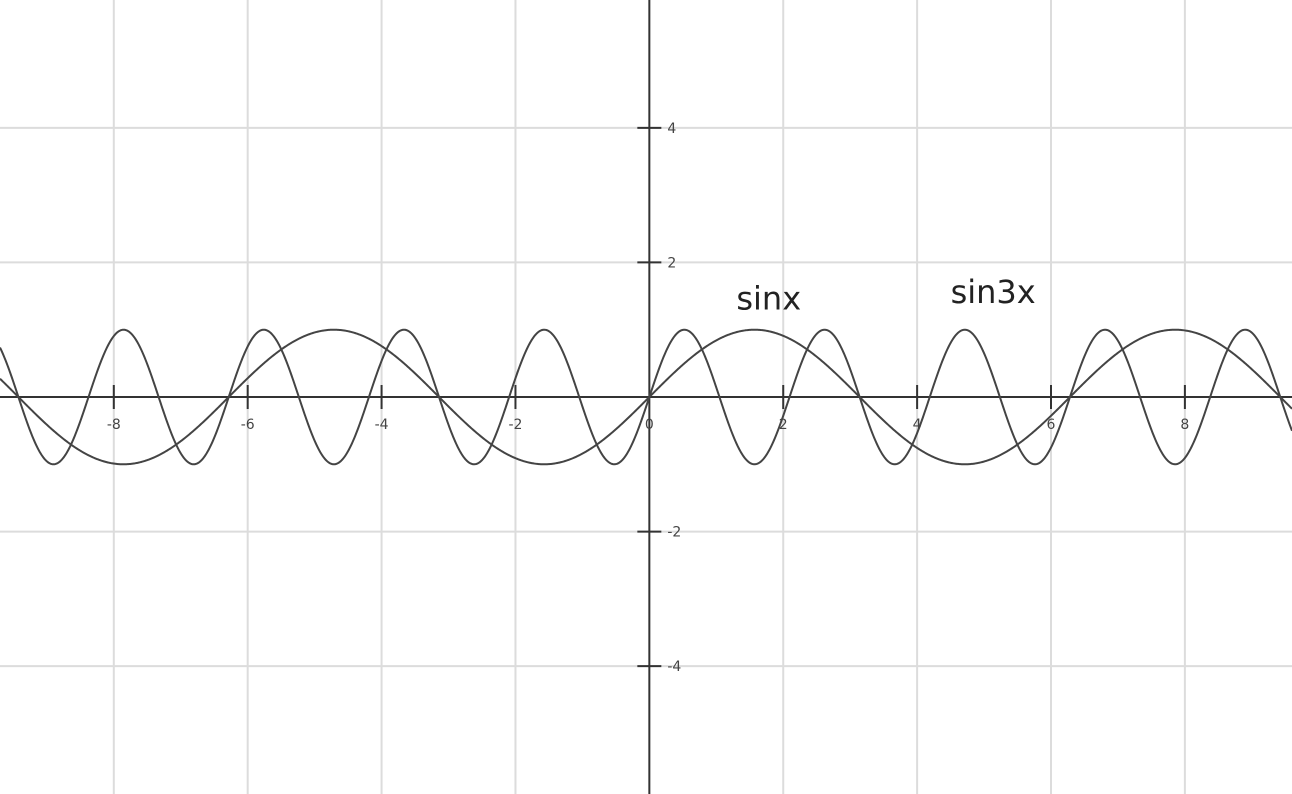  What do you see at coordinates (248, 425) in the screenshot?
I see `x-tick-label: -6` at bounding box center [248, 425].